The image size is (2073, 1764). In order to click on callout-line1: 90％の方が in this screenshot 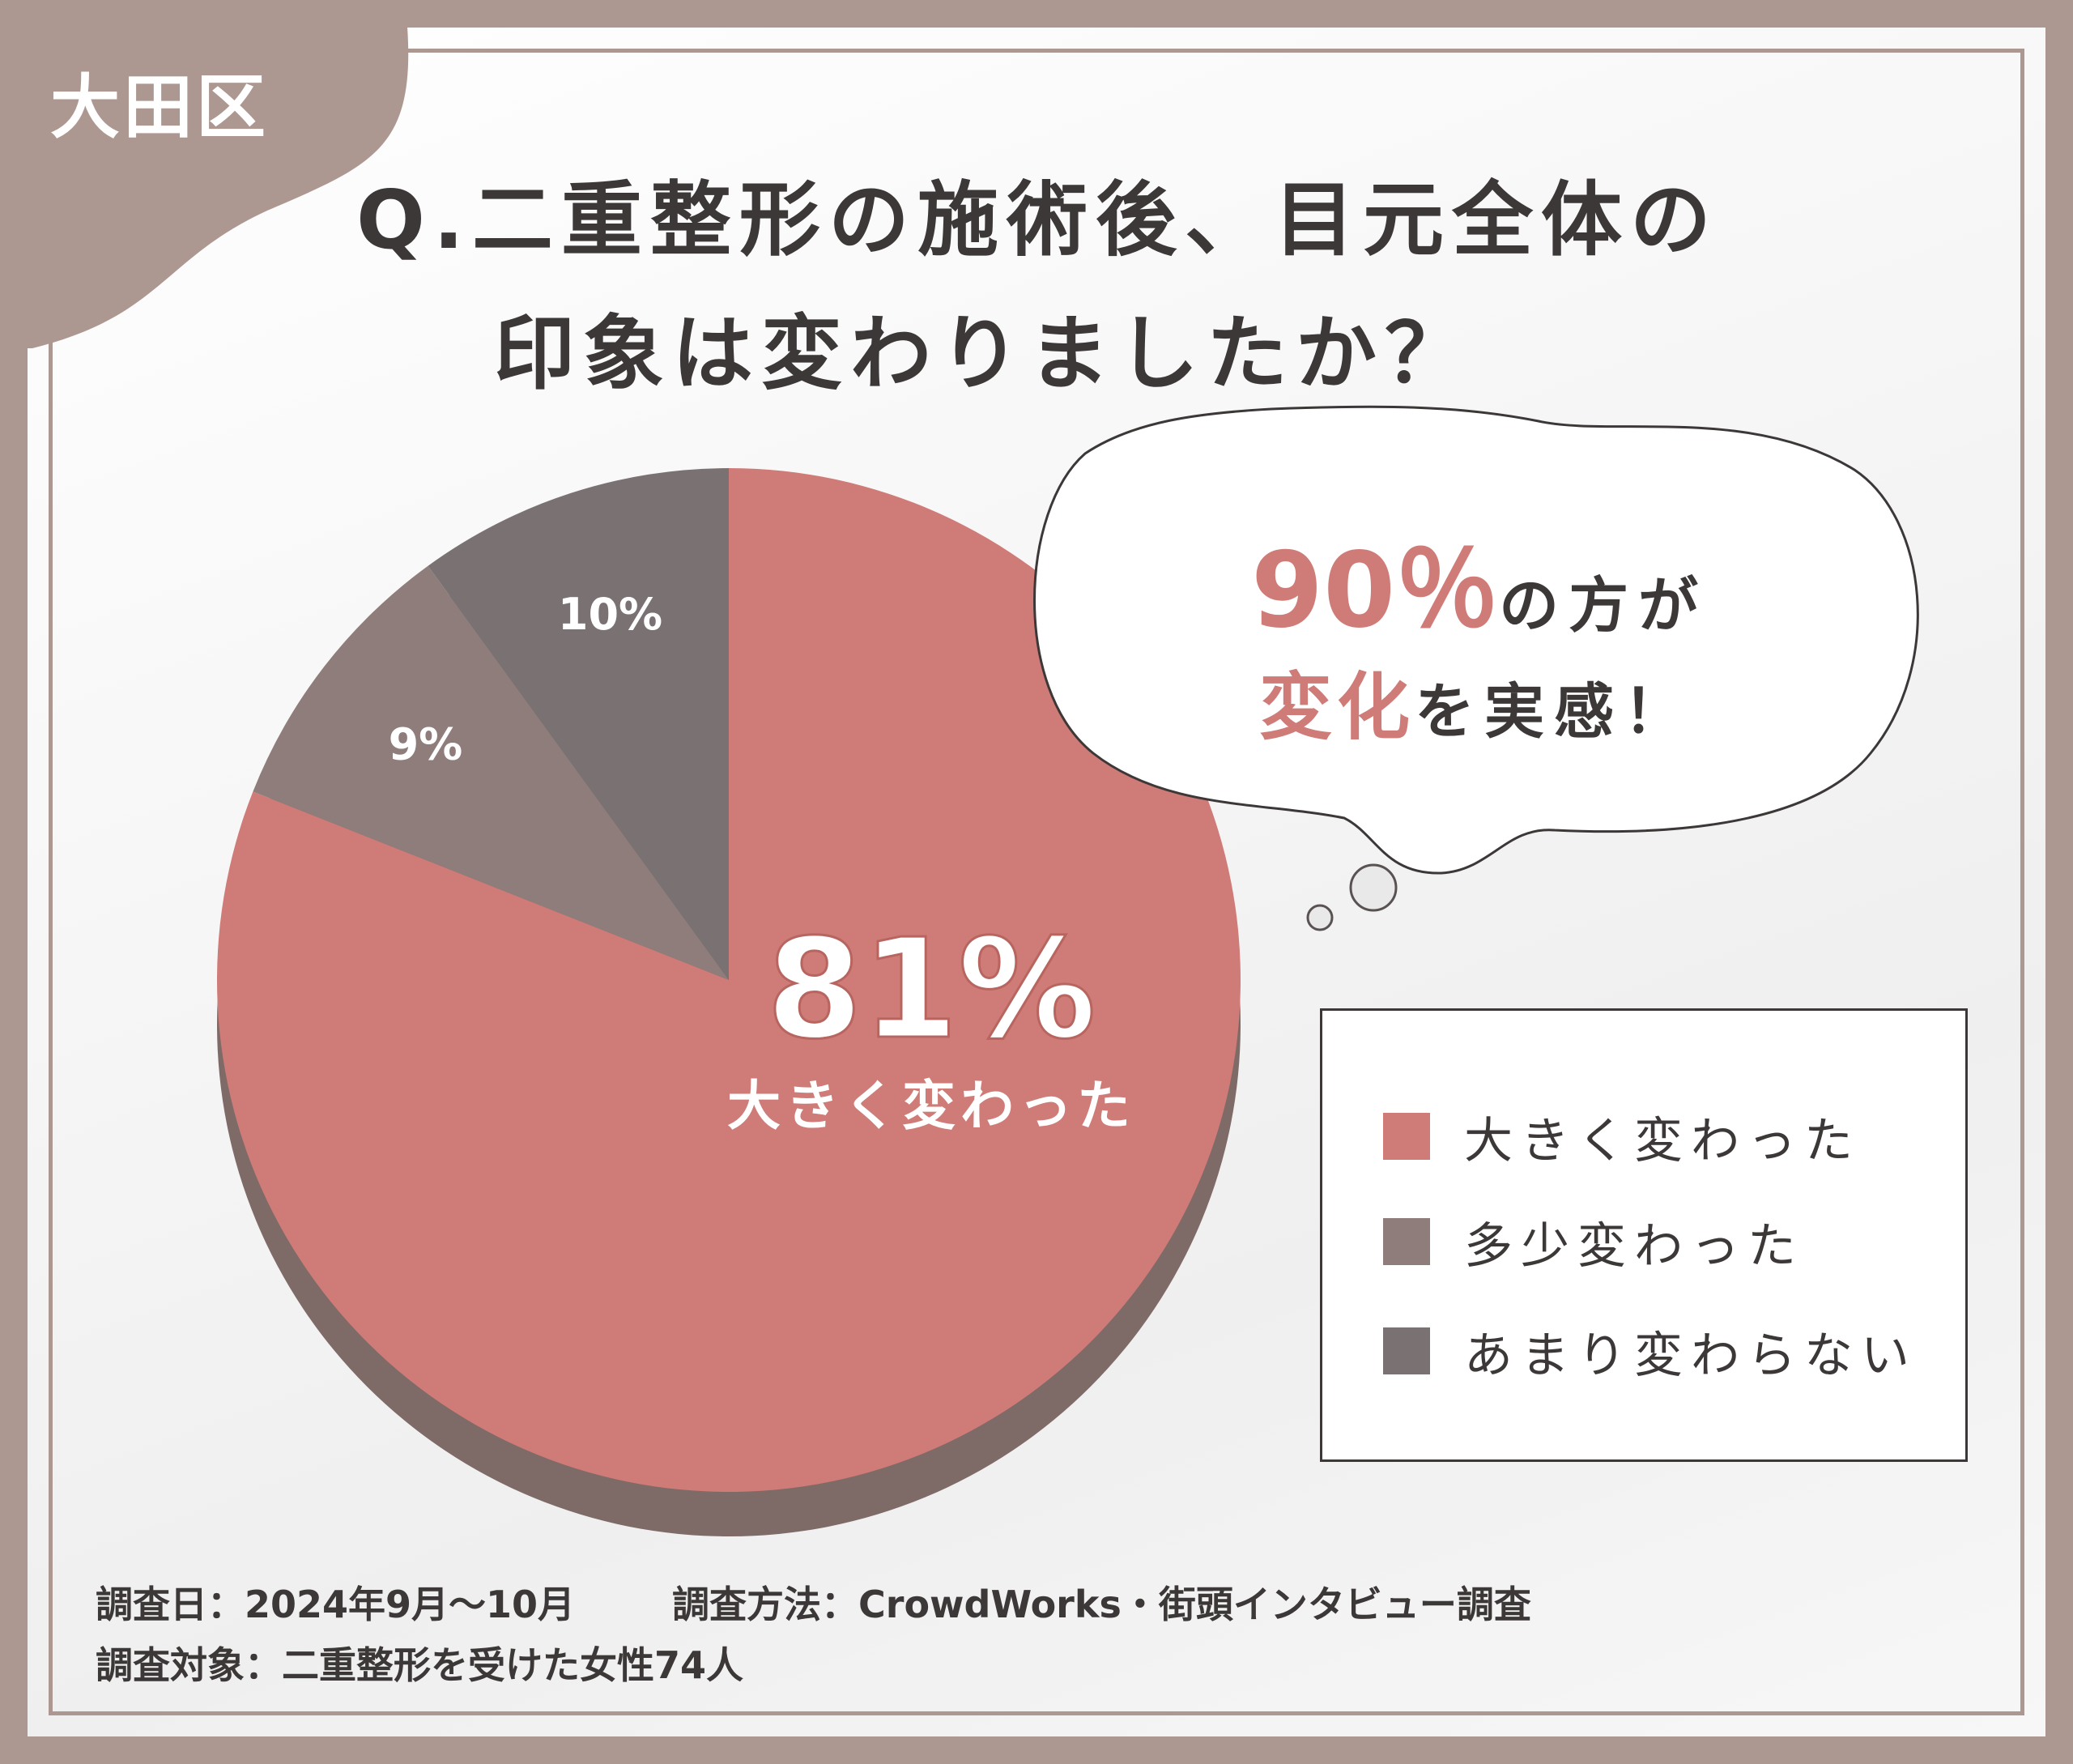, I will do `click(1479, 581)`.